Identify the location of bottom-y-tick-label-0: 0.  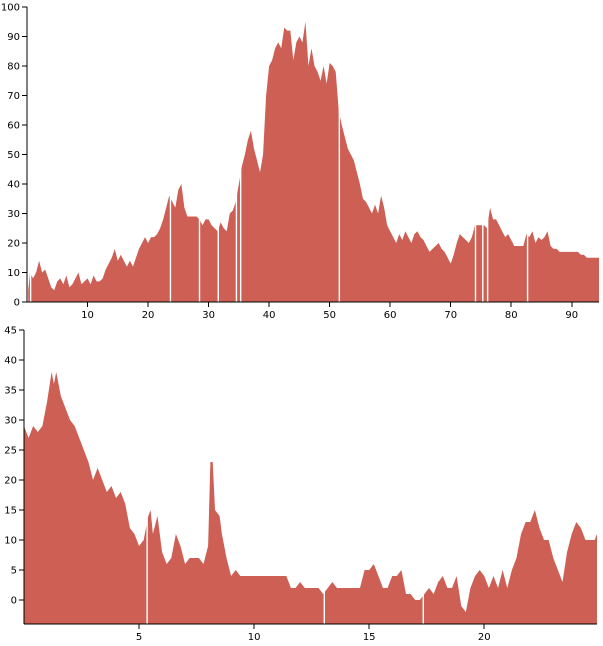
(14, 601).